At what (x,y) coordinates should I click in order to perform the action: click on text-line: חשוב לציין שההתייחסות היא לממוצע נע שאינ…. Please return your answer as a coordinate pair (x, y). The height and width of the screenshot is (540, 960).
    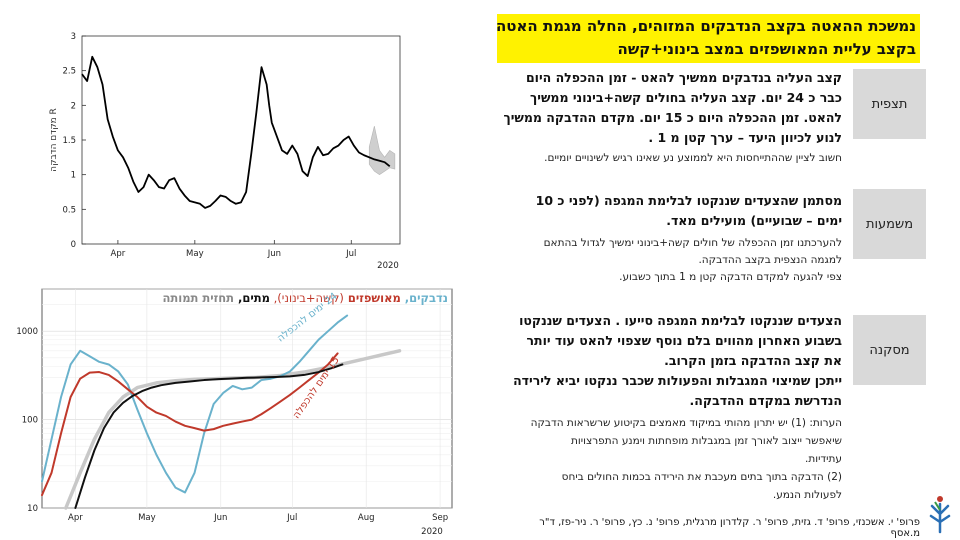
    Looking at the image, I should click on (693, 158).